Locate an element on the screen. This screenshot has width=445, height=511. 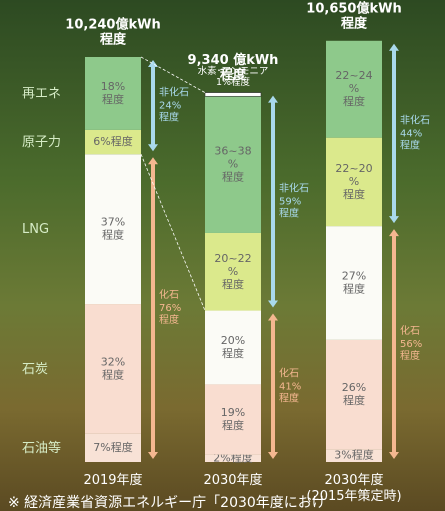
group-label: 76%程度 is located at coordinates (170, 314).